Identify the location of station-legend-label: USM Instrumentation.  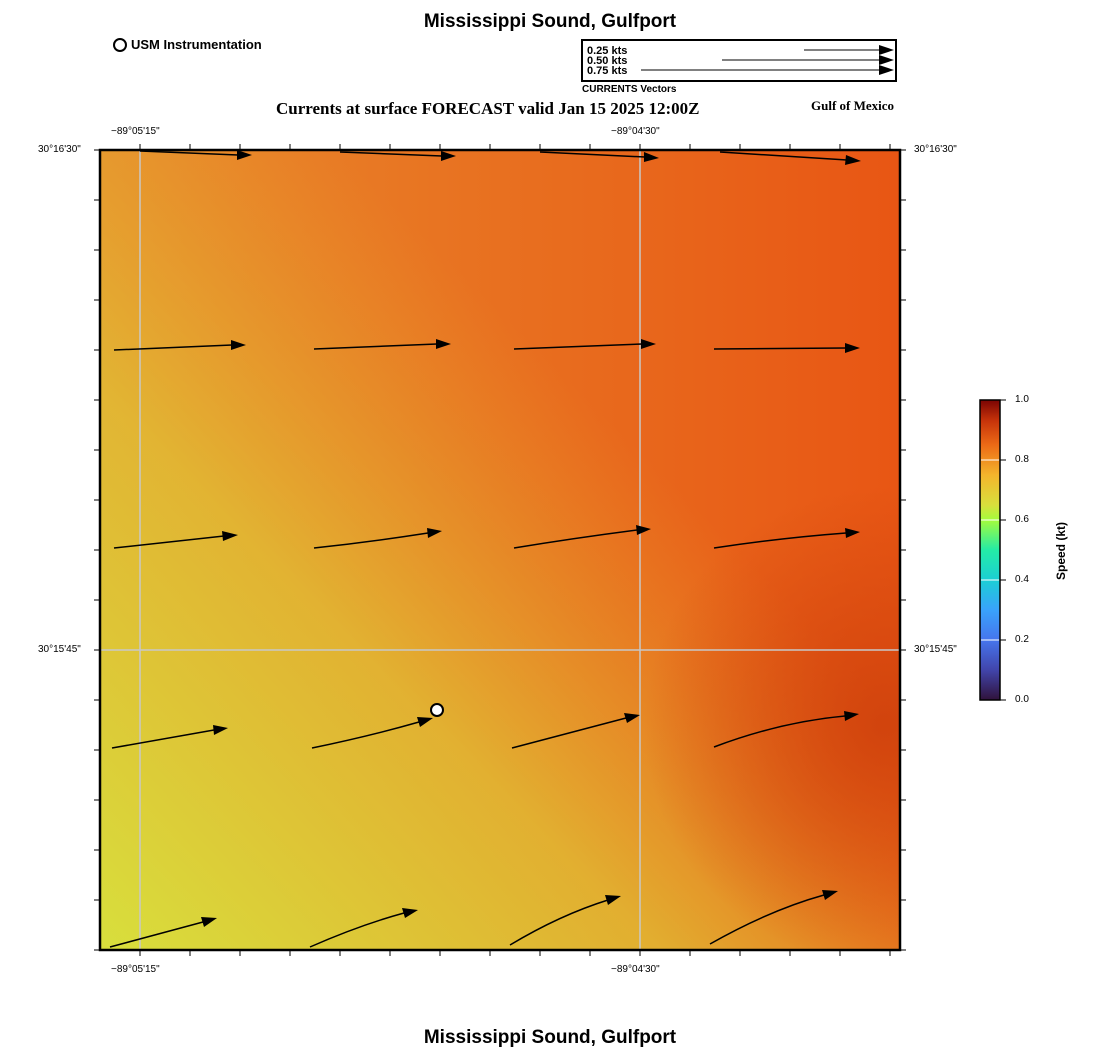
(196, 44).